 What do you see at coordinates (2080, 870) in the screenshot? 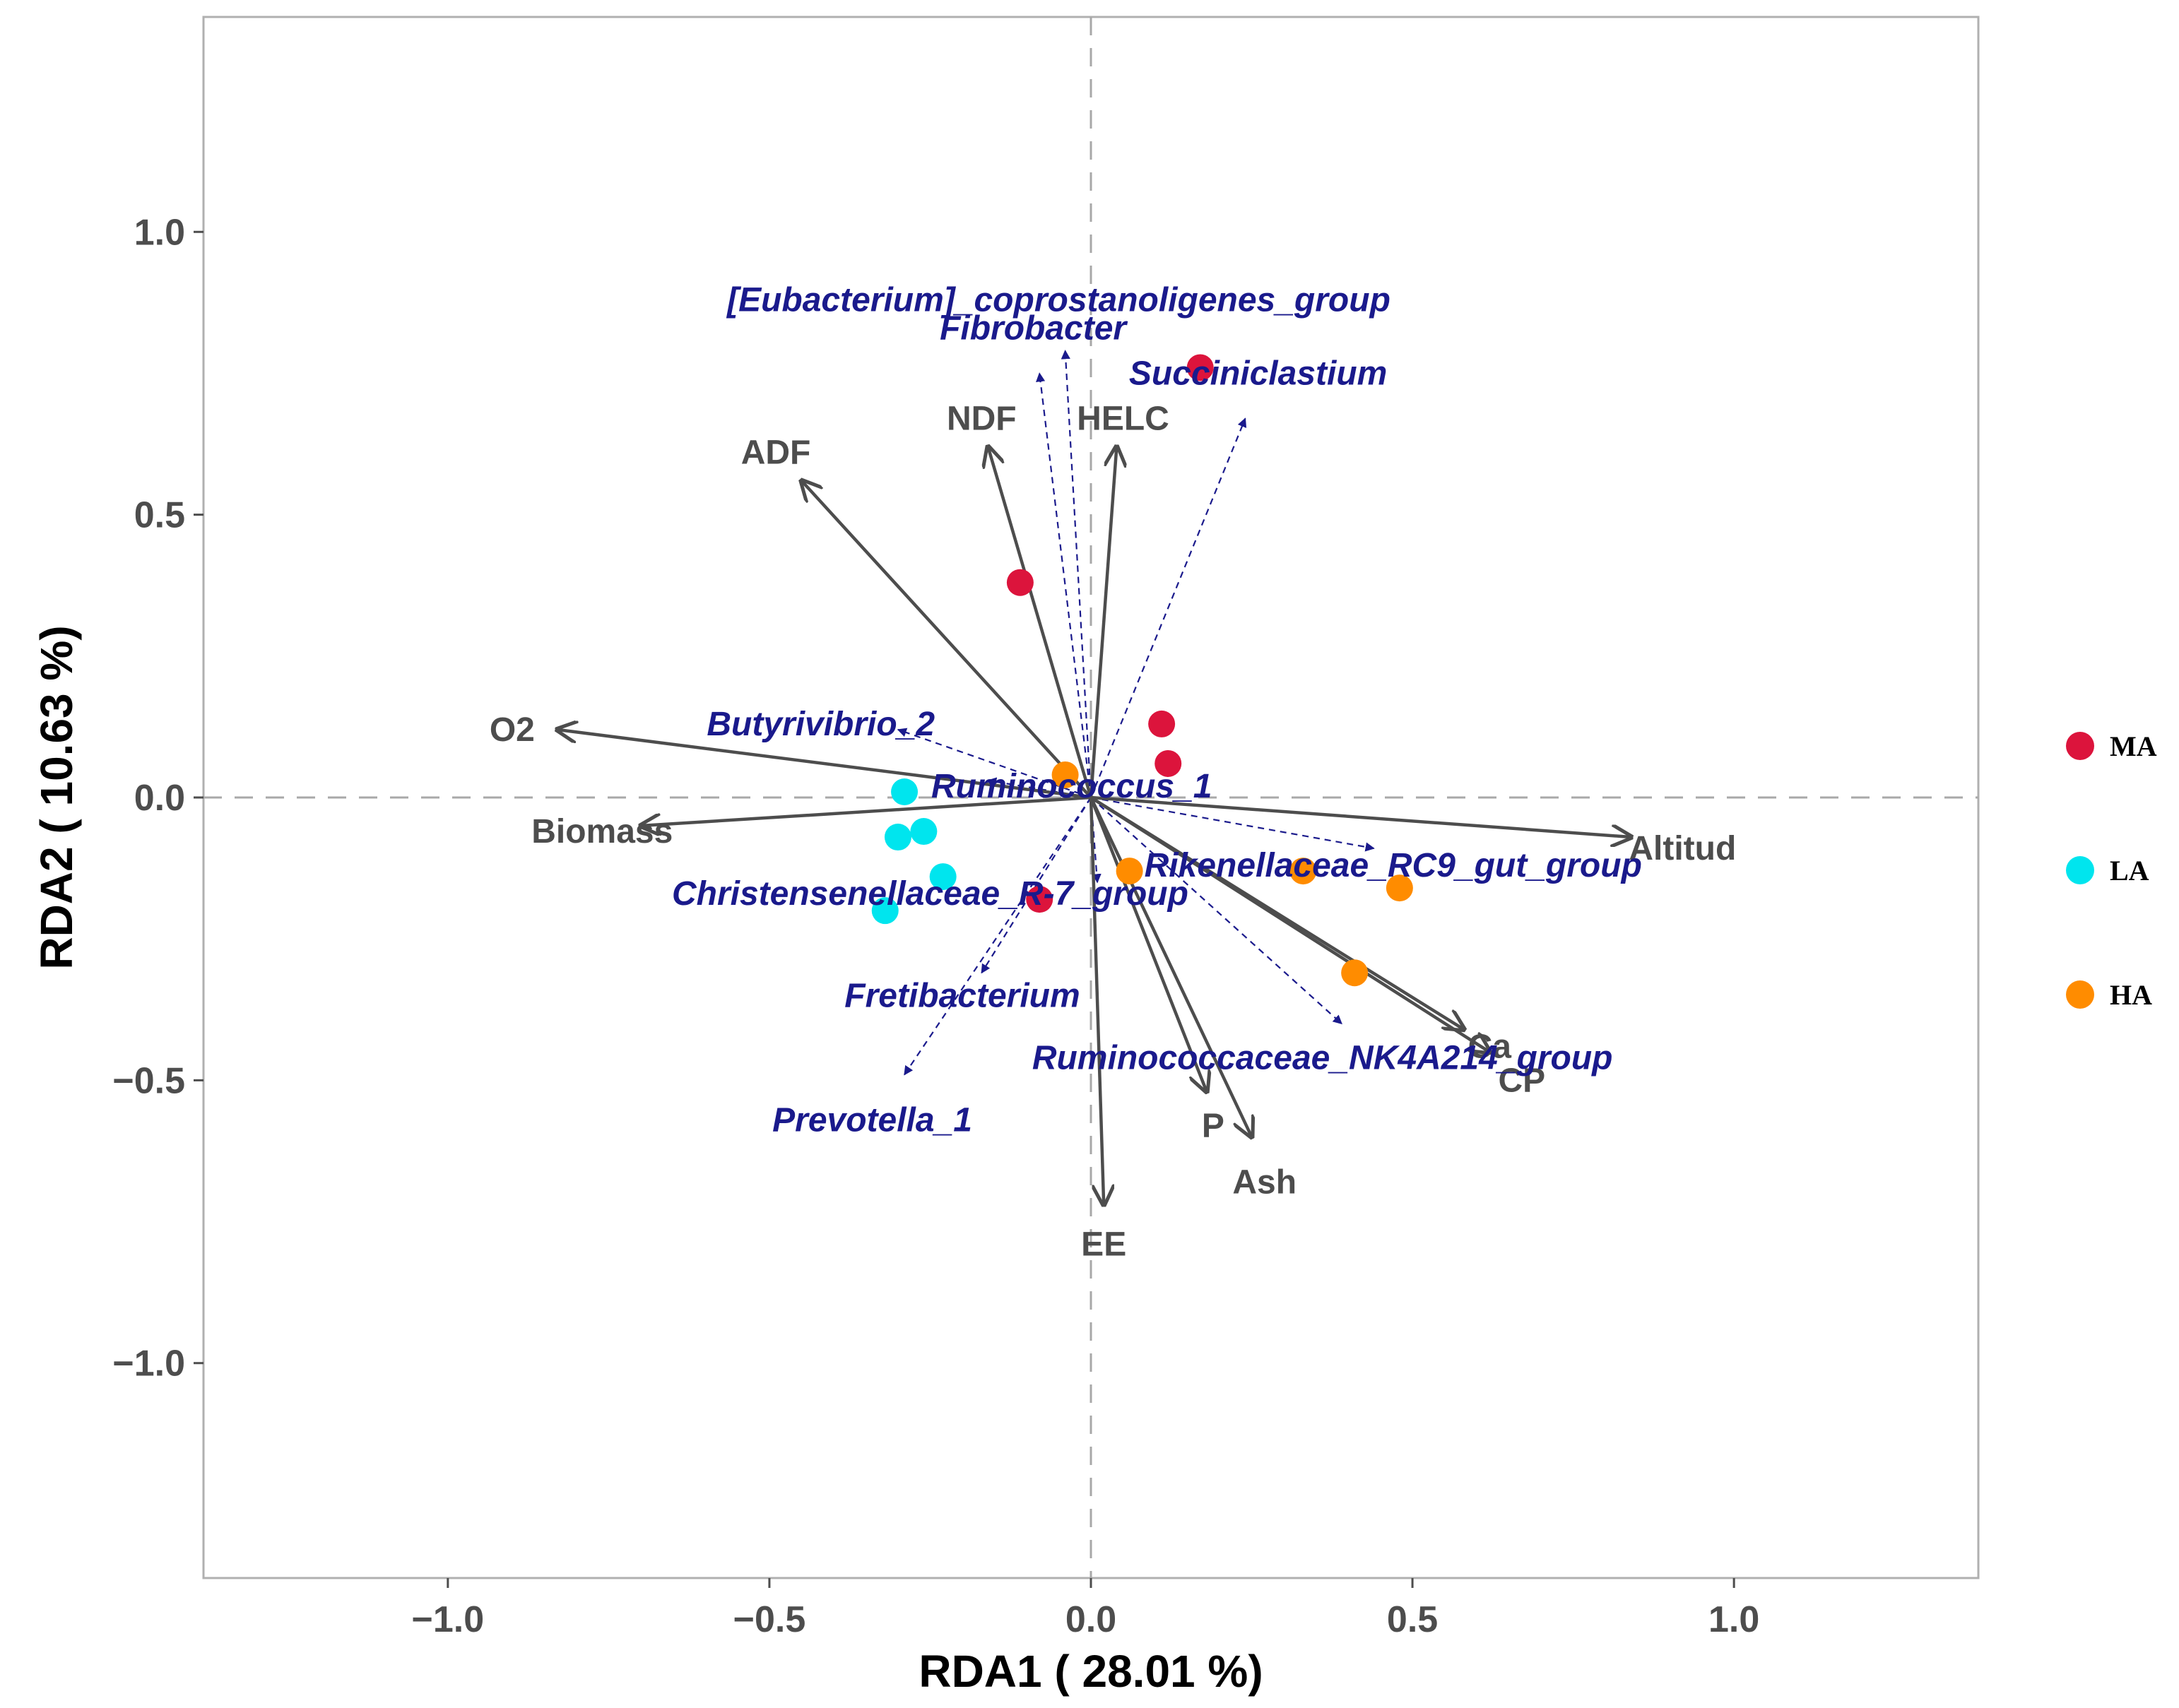
I see `legend-key-la` at bounding box center [2080, 870].